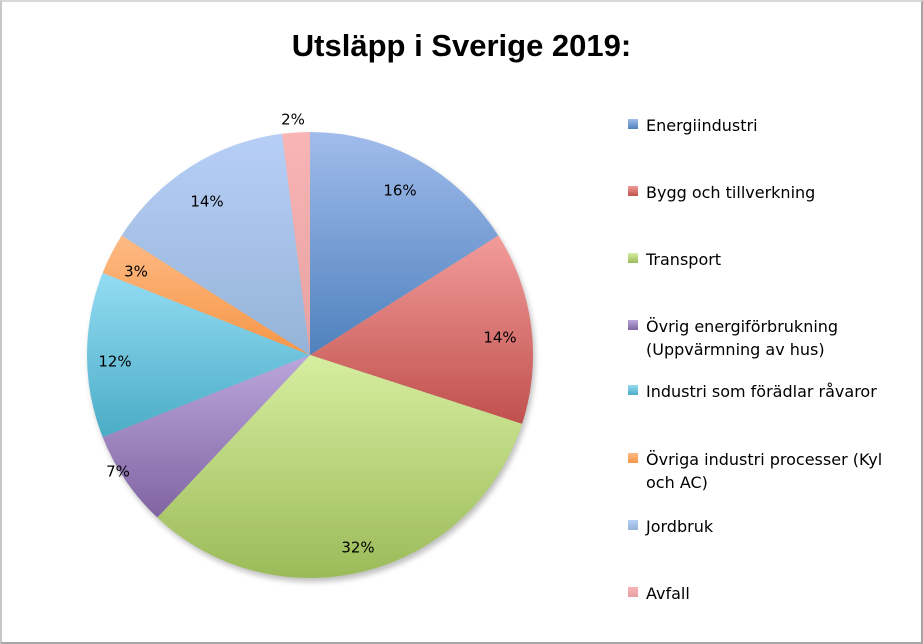 Image resolution: width=923 pixels, height=644 pixels. I want to click on data-label: 3%, so click(136, 272).